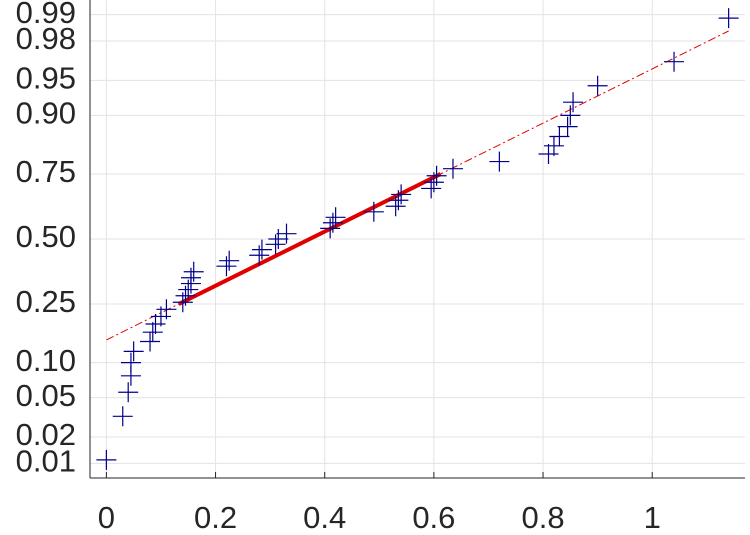 This screenshot has height=535, width=750. What do you see at coordinates (106, 517) in the screenshot?
I see `x-tick-label: 0` at bounding box center [106, 517].